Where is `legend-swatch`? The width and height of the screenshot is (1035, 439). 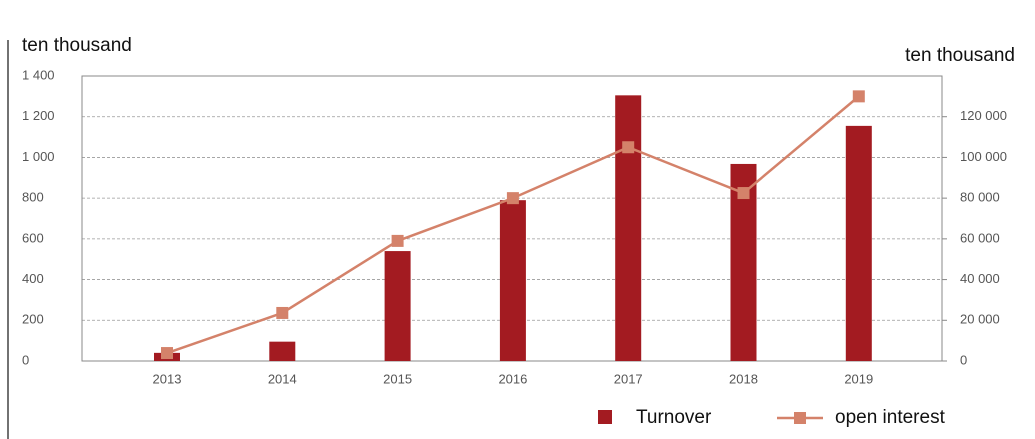 legend-swatch is located at coordinates (605, 417).